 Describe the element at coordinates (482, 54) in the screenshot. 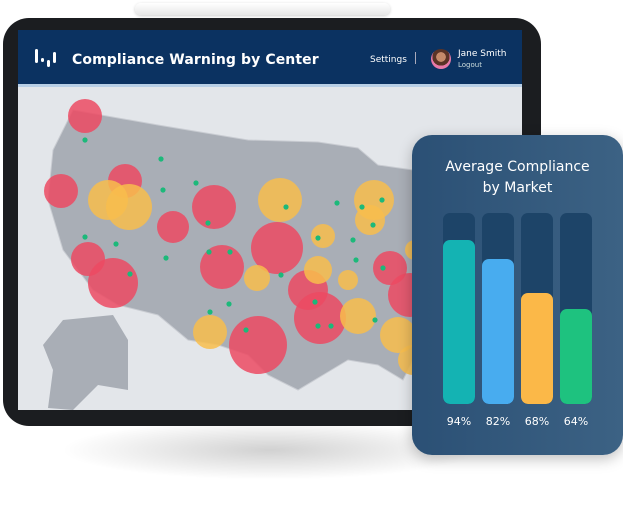

I see `user-name: Jane Smith` at that location.